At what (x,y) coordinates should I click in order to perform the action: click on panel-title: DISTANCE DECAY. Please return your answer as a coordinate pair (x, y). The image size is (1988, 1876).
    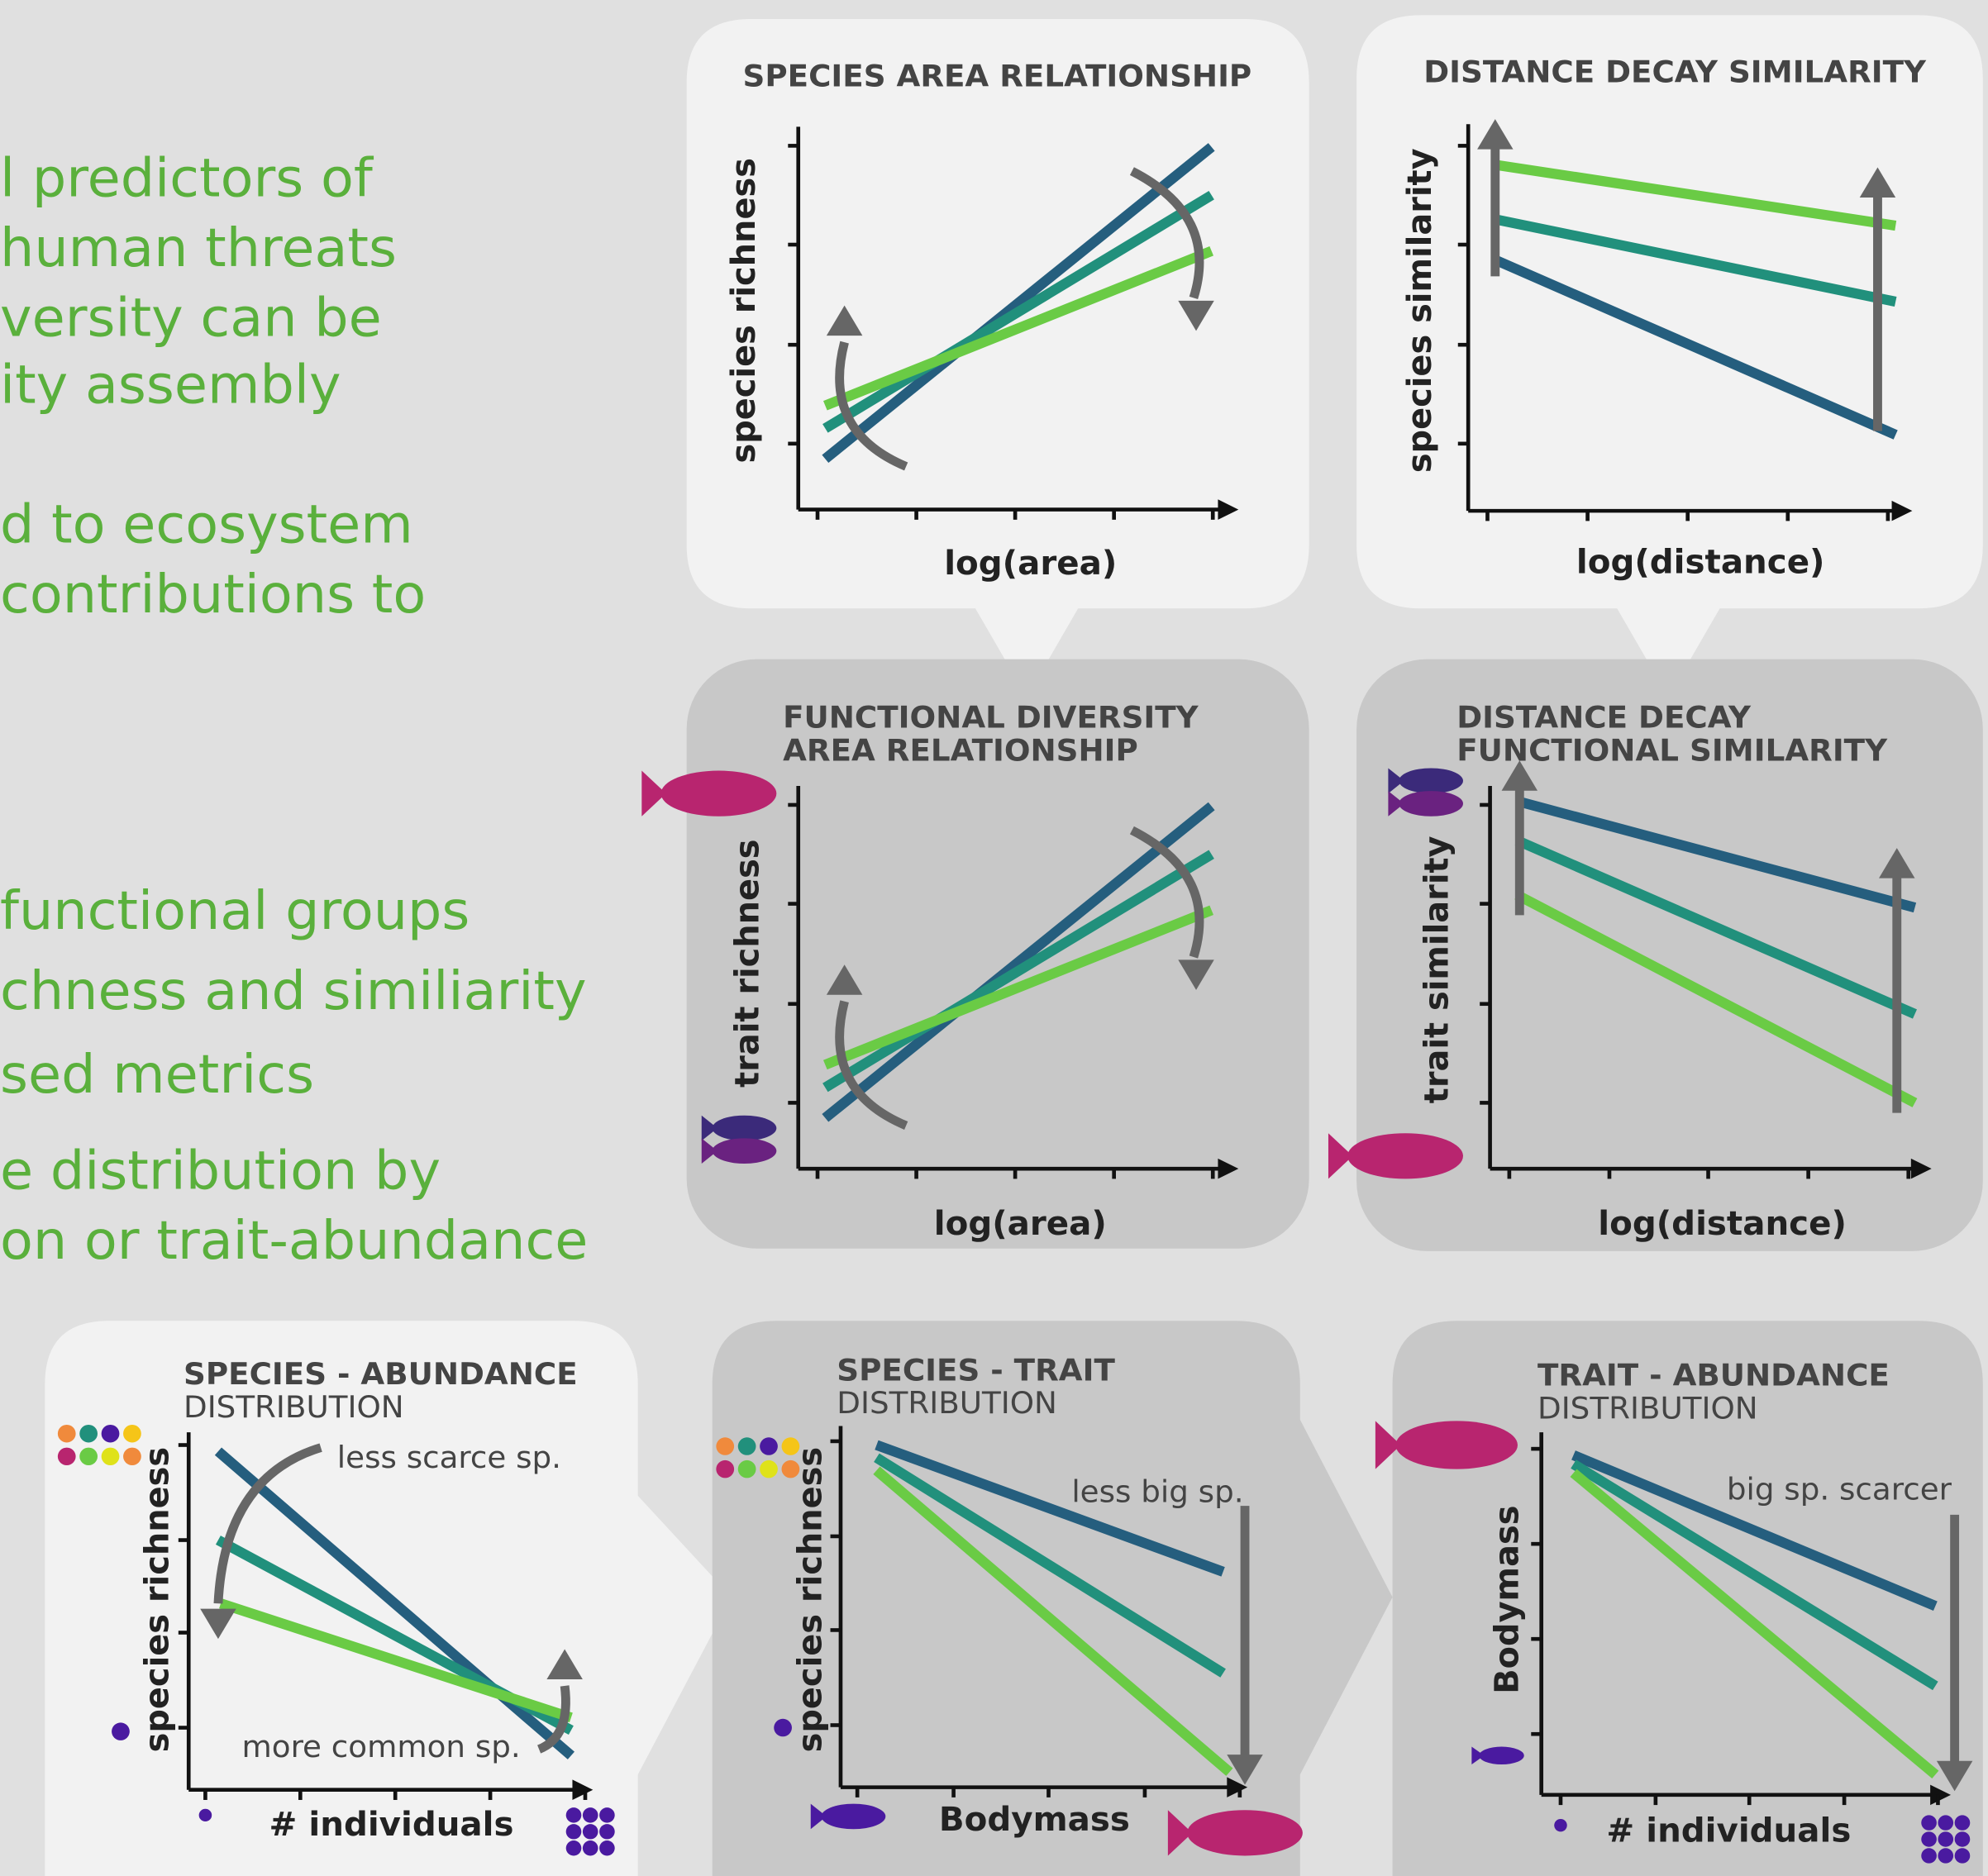
    Looking at the image, I should click on (1604, 718).